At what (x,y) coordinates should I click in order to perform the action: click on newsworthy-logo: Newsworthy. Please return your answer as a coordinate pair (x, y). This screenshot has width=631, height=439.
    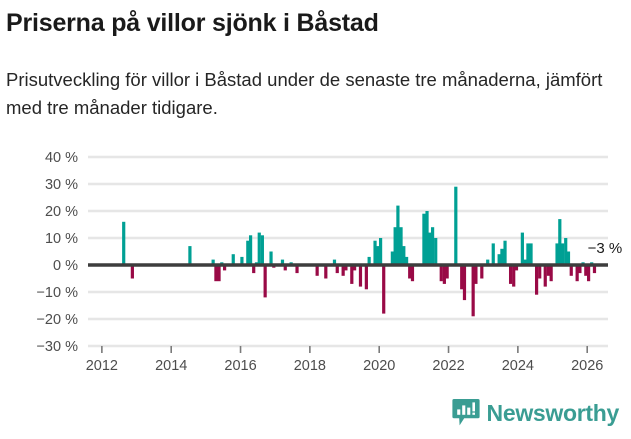
    Looking at the image, I should click on (535, 413).